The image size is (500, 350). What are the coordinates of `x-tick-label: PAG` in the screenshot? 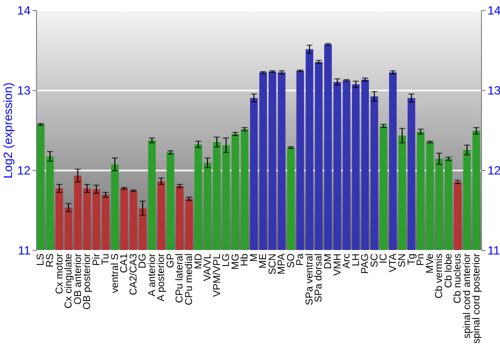 It's located at (366, 263).